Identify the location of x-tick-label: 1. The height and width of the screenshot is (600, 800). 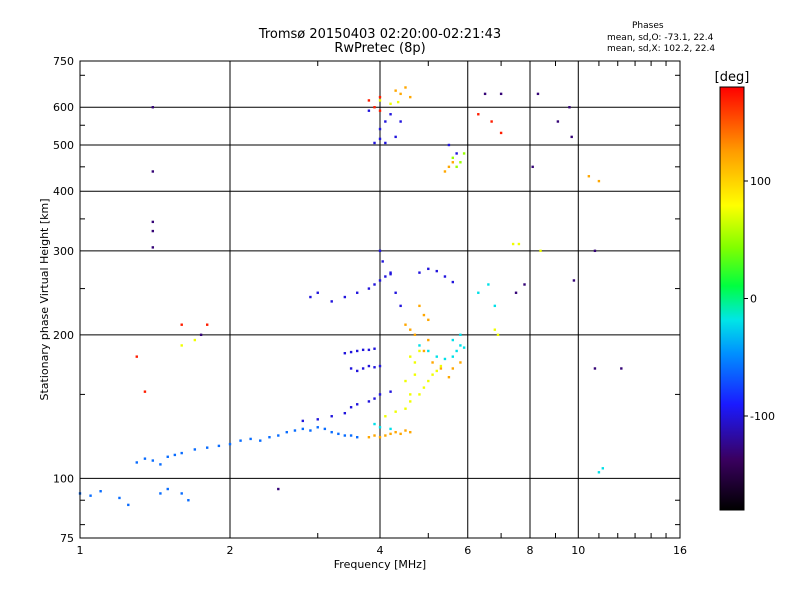
(80, 550).